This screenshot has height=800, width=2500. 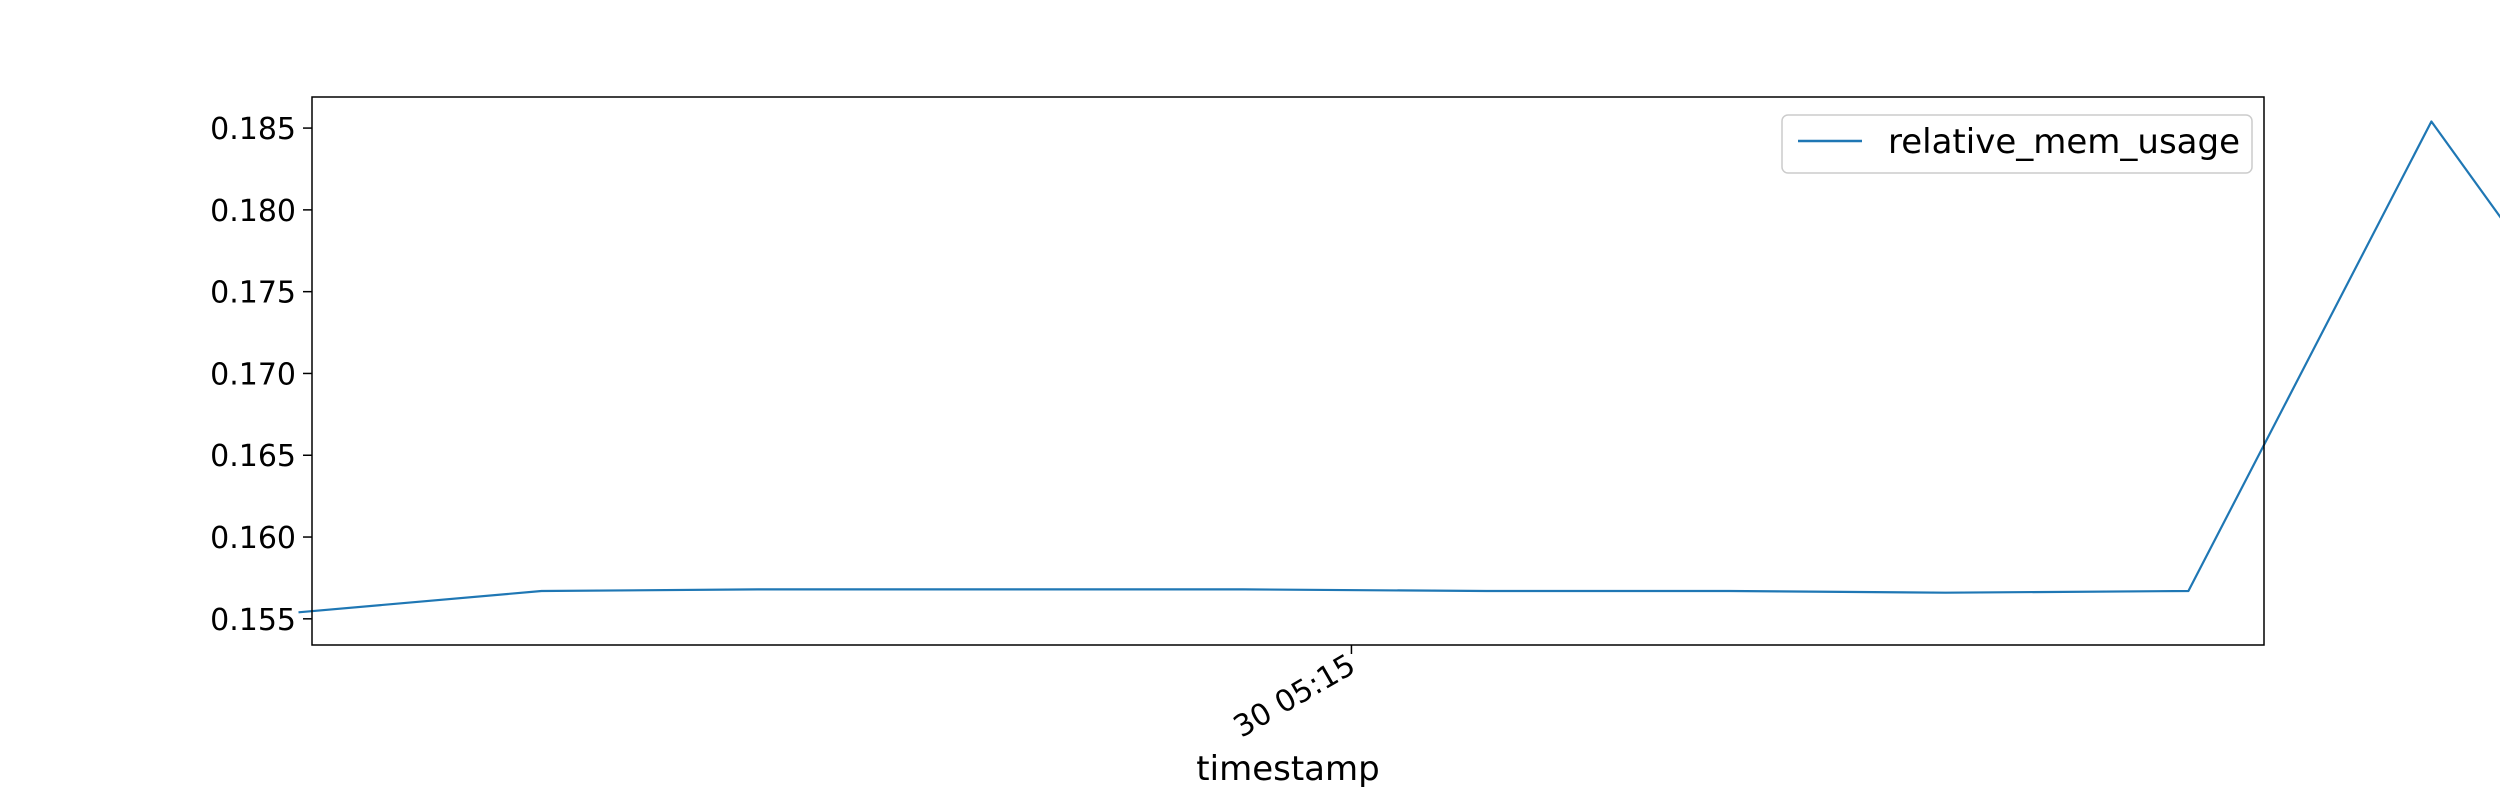 I want to click on x-axis: 30 05:1530 05:1630 05:1730 05:1830 05:19, so click(x=1295, y=695).